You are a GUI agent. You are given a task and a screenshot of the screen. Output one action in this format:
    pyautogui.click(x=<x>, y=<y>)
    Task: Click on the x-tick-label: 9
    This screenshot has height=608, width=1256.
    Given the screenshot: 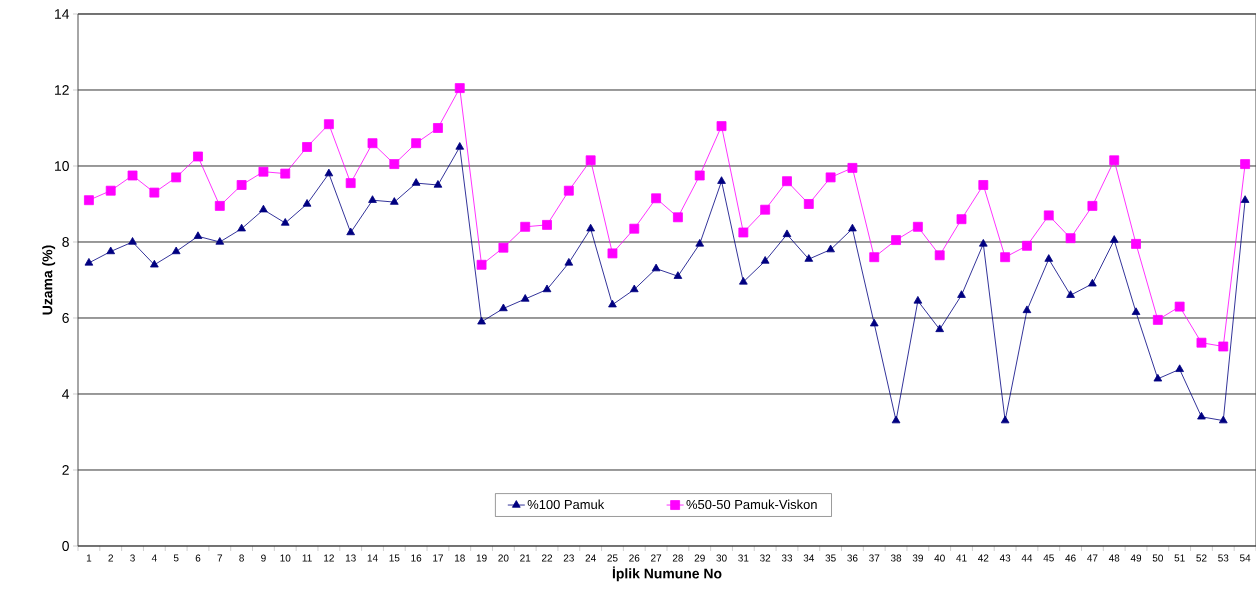 What is the action you would take?
    pyautogui.click(x=263, y=558)
    